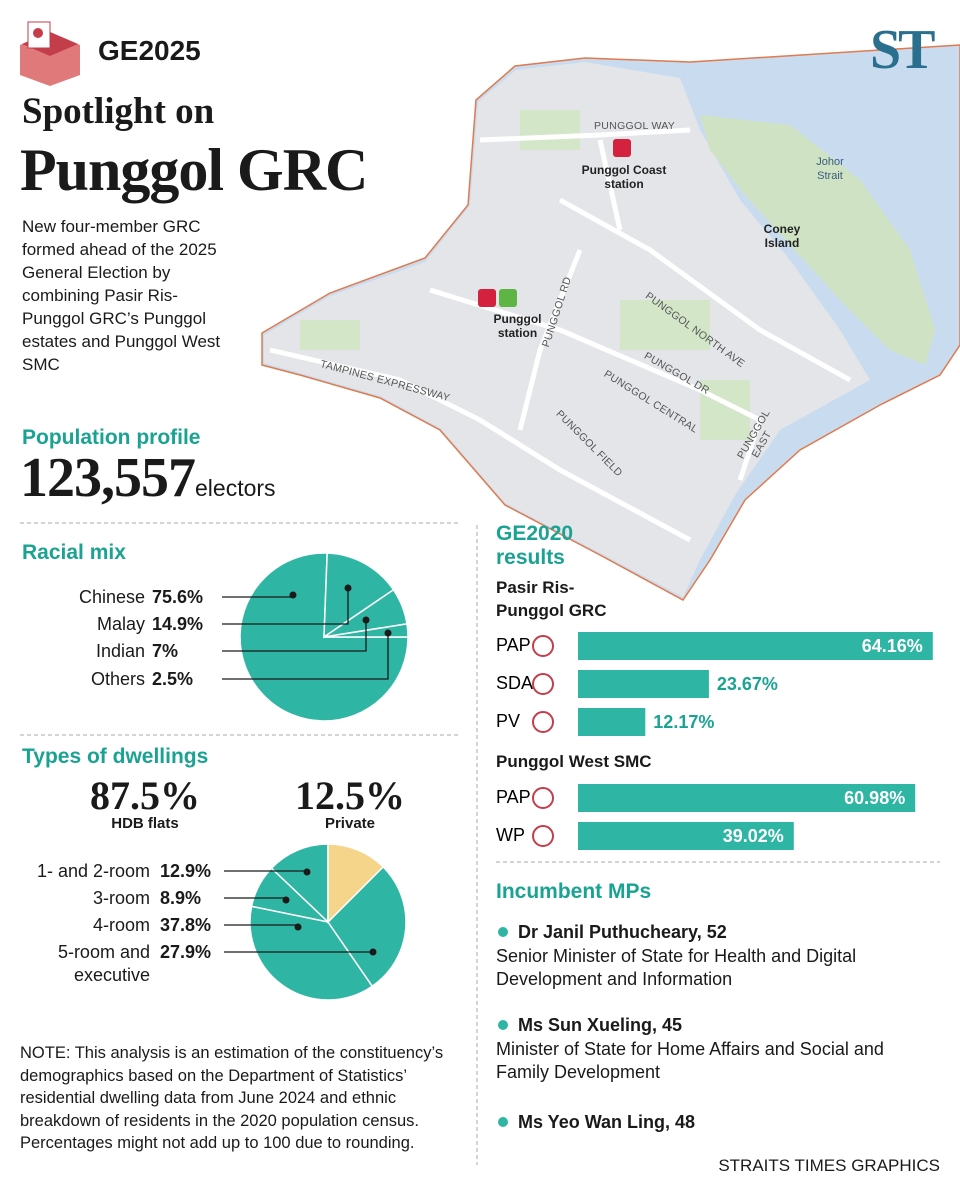 This screenshot has height=1200, width=960. What do you see at coordinates (782, 236) in the screenshot?
I see `map-label: Coney Island` at bounding box center [782, 236].